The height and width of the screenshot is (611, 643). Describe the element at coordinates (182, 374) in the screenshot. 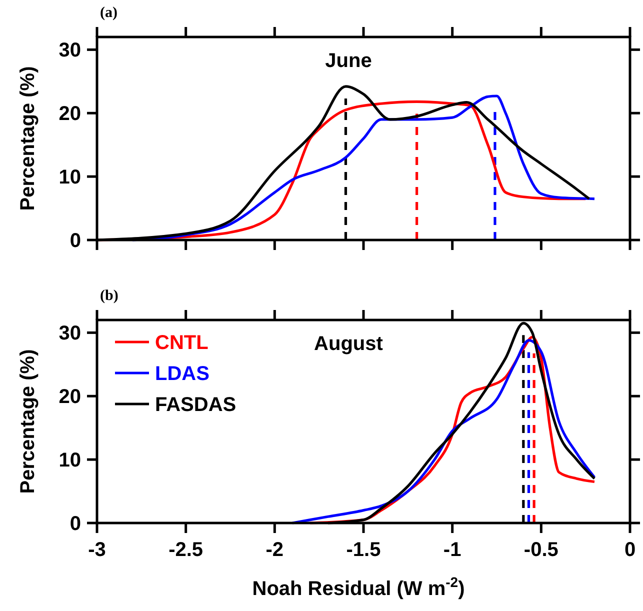

I see `legend-label: LDAS` at that location.